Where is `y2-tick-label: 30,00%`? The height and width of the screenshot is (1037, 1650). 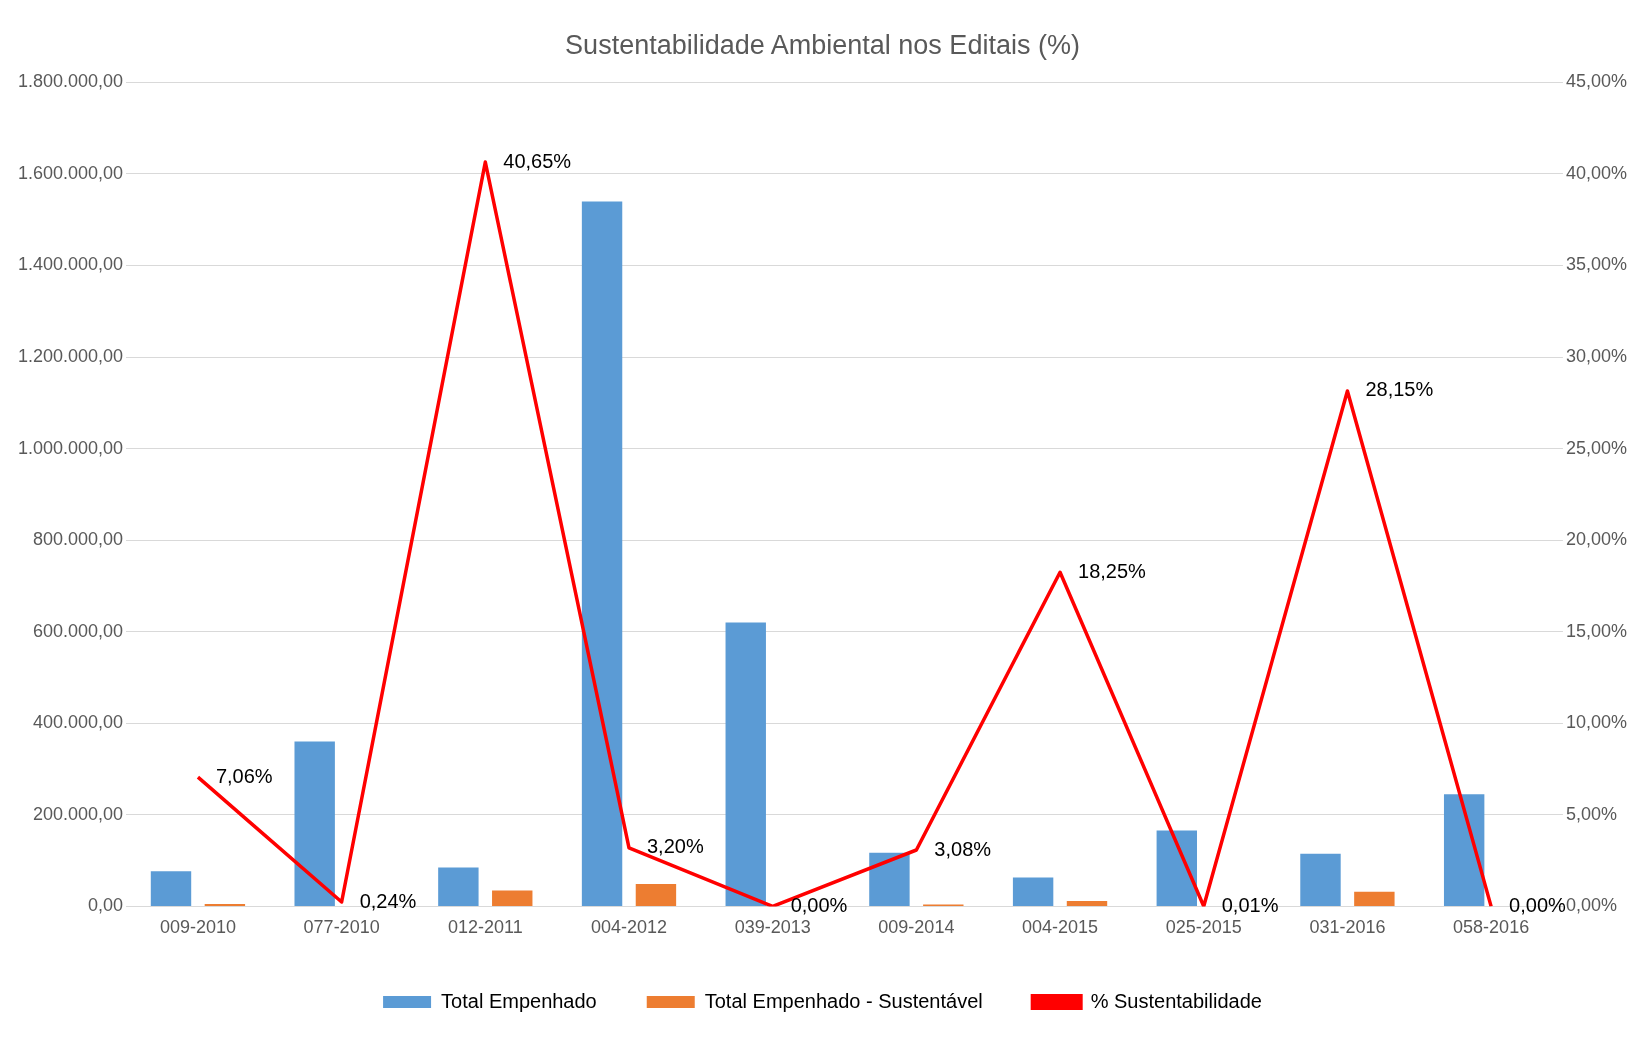
y2-tick-label: 30,00% is located at coordinates (1596, 356).